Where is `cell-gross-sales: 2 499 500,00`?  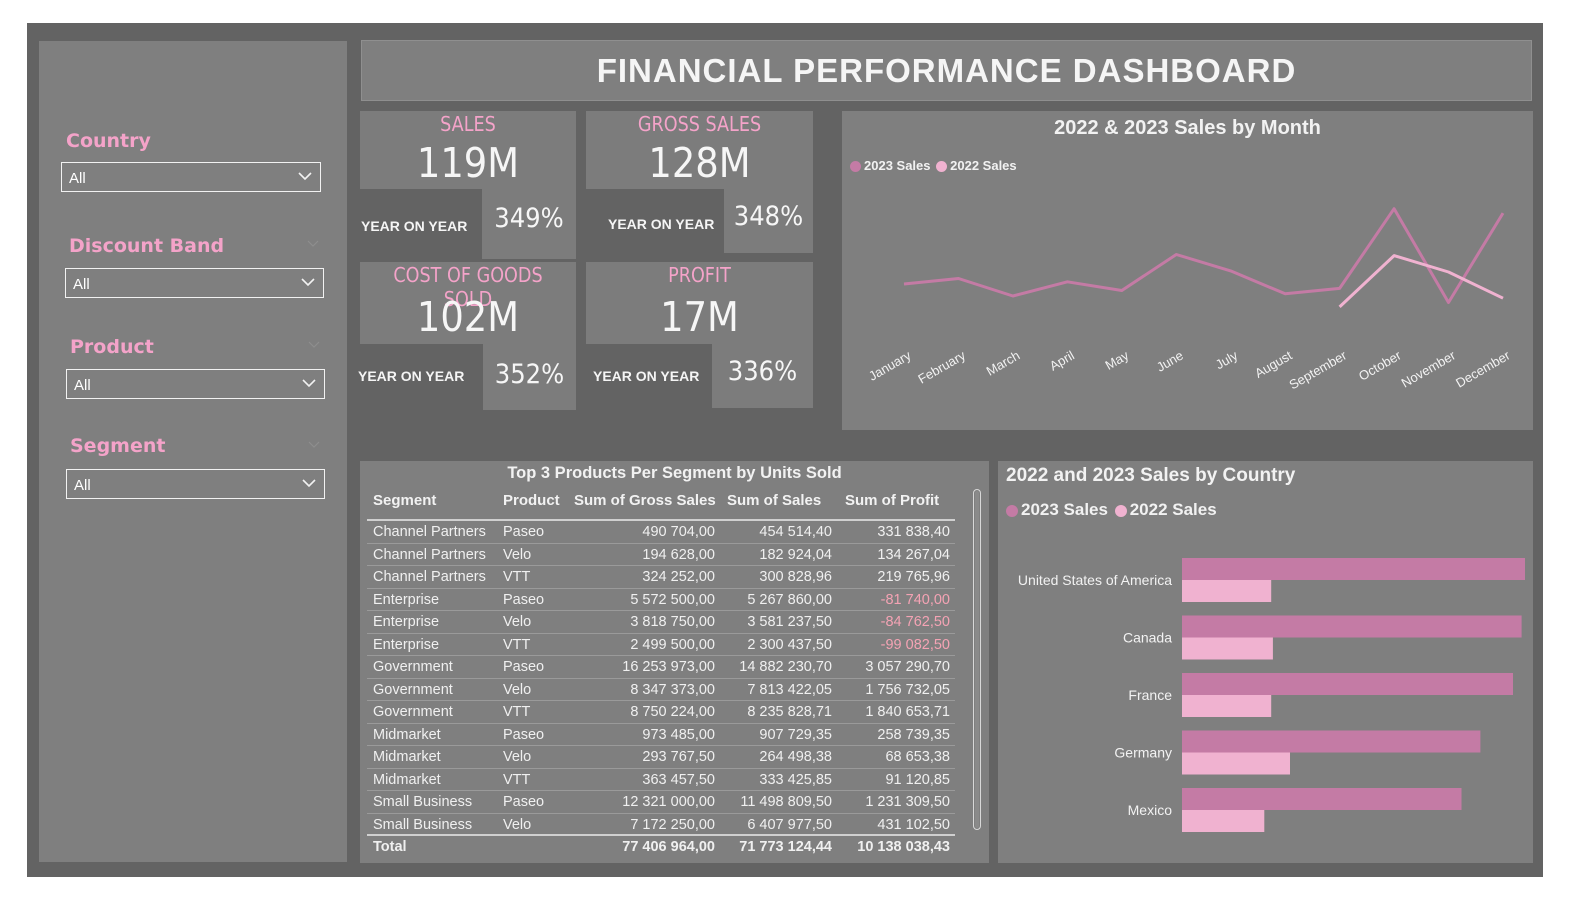 cell-gross-sales: 2 499 500,00 is located at coordinates (672, 644).